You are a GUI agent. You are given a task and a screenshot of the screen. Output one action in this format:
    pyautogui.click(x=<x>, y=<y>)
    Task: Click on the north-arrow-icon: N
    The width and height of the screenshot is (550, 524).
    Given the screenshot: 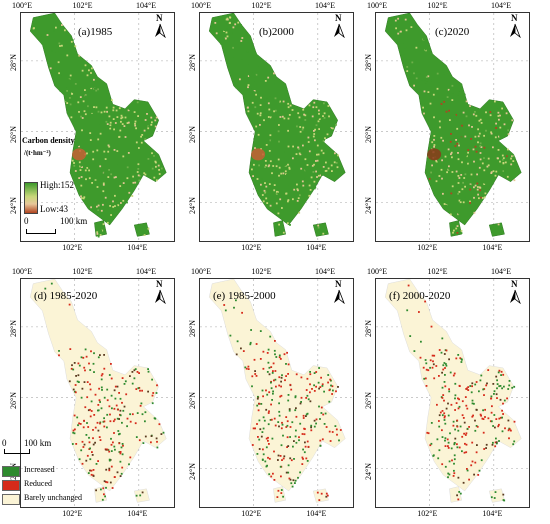 What is the action you would take?
    pyautogui.click(x=160, y=292)
    